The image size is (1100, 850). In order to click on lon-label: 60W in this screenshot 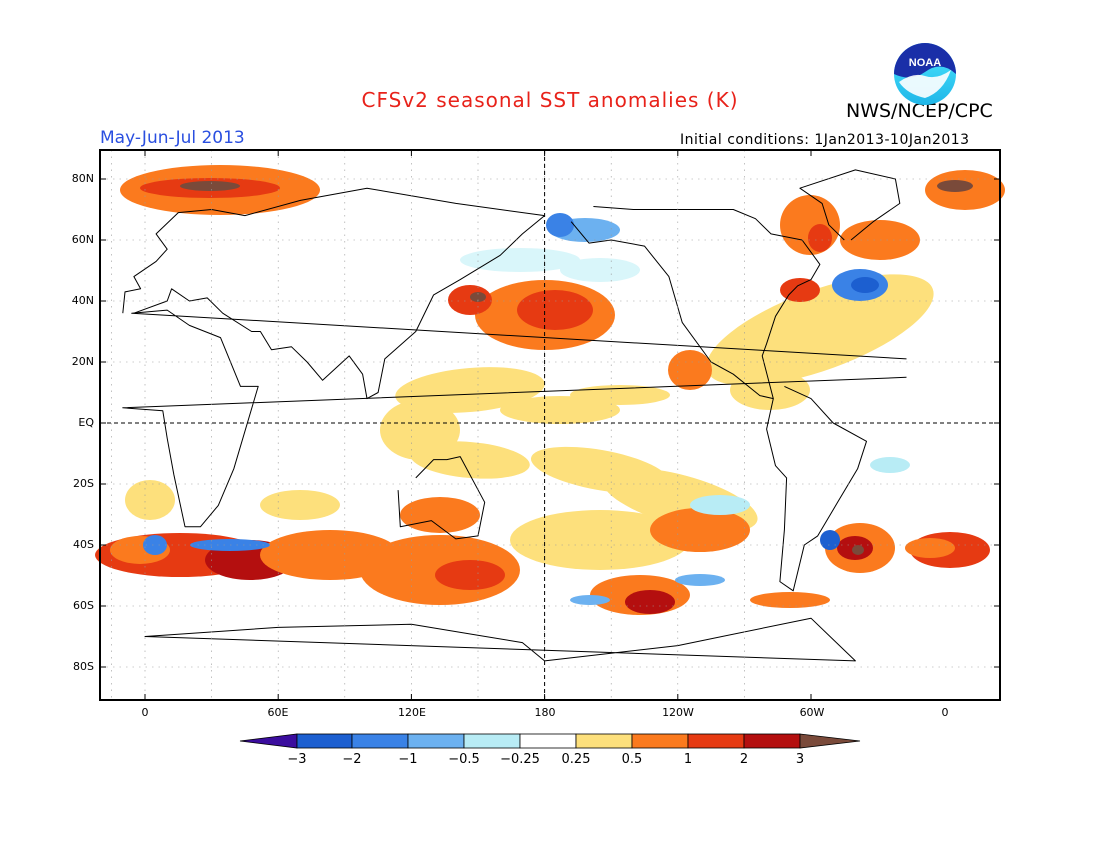, I will do `click(812, 712)`.